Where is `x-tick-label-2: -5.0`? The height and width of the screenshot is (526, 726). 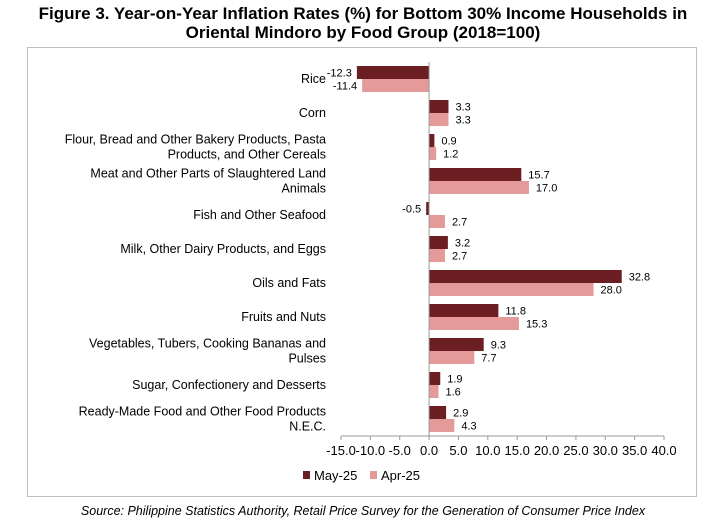
x-tick-label-2: -5.0 is located at coordinates (400, 450).